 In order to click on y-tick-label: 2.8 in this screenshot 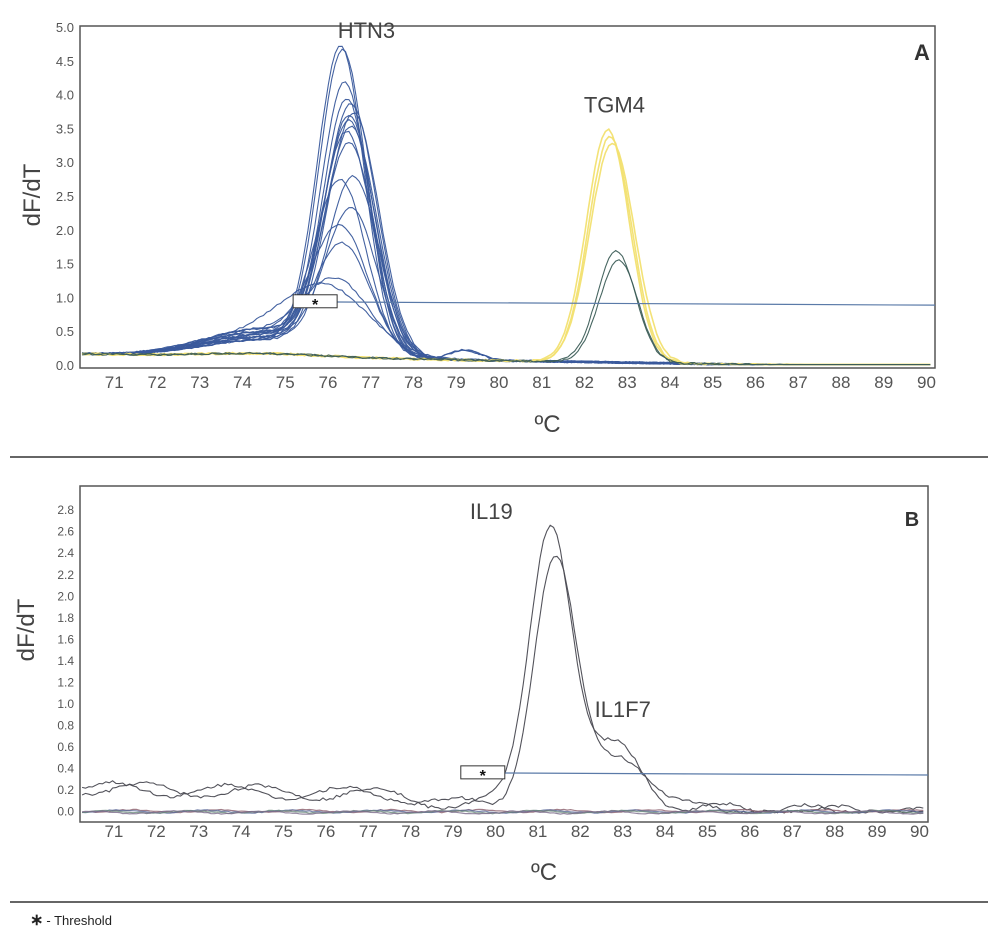, I will do `click(65, 510)`.